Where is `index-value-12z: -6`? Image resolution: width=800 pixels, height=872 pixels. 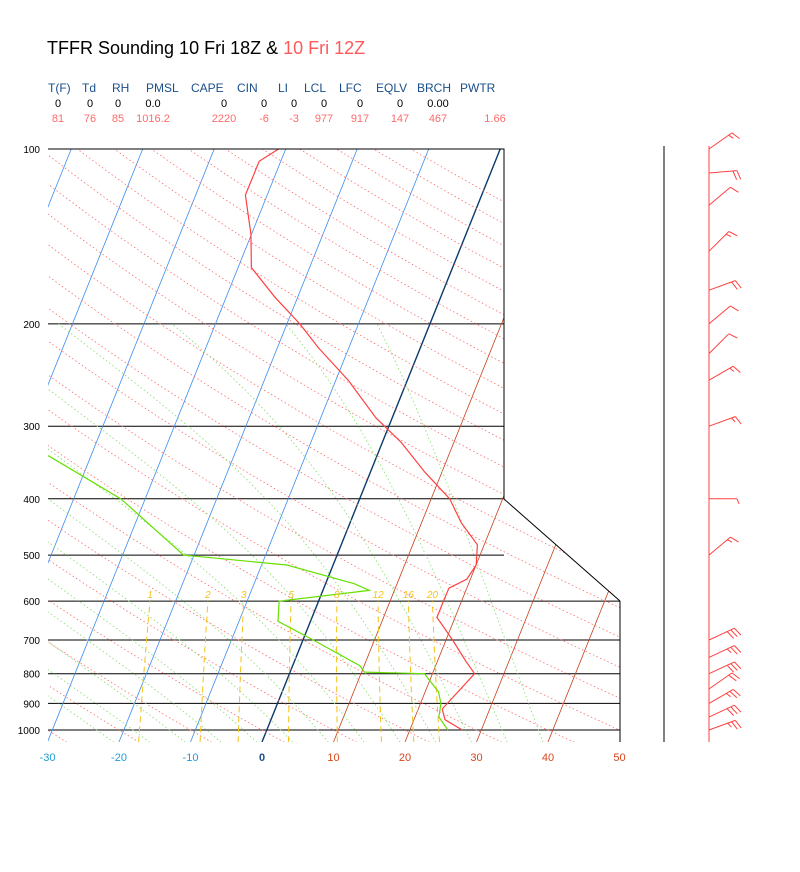
index-value-12z: -6 is located at coordinates (264, 119).